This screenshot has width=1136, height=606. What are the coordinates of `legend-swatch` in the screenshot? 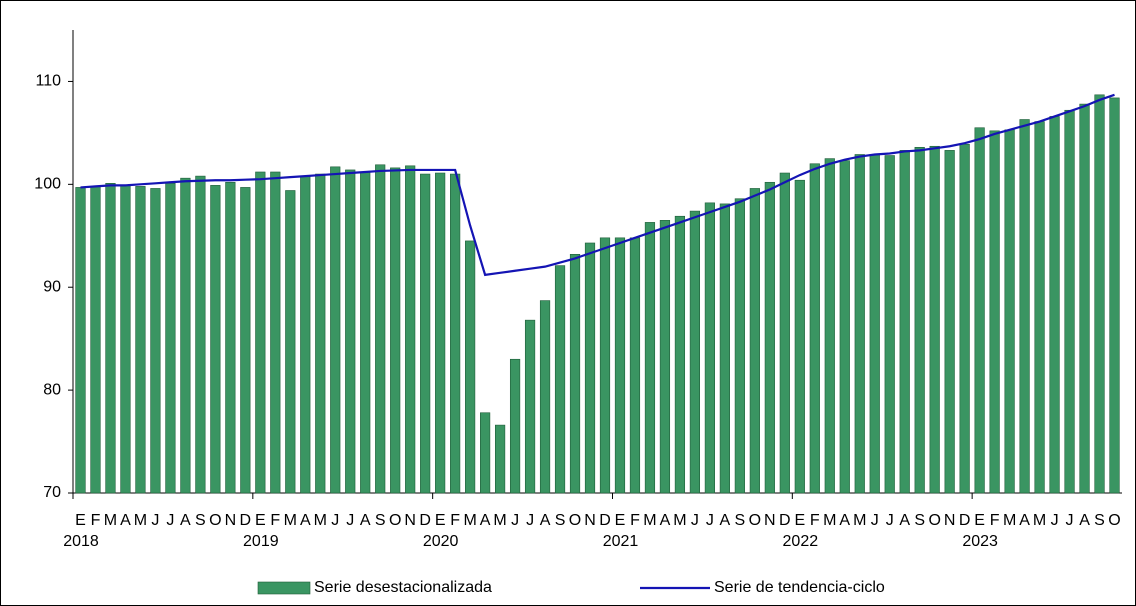 It's located at (284, 588).